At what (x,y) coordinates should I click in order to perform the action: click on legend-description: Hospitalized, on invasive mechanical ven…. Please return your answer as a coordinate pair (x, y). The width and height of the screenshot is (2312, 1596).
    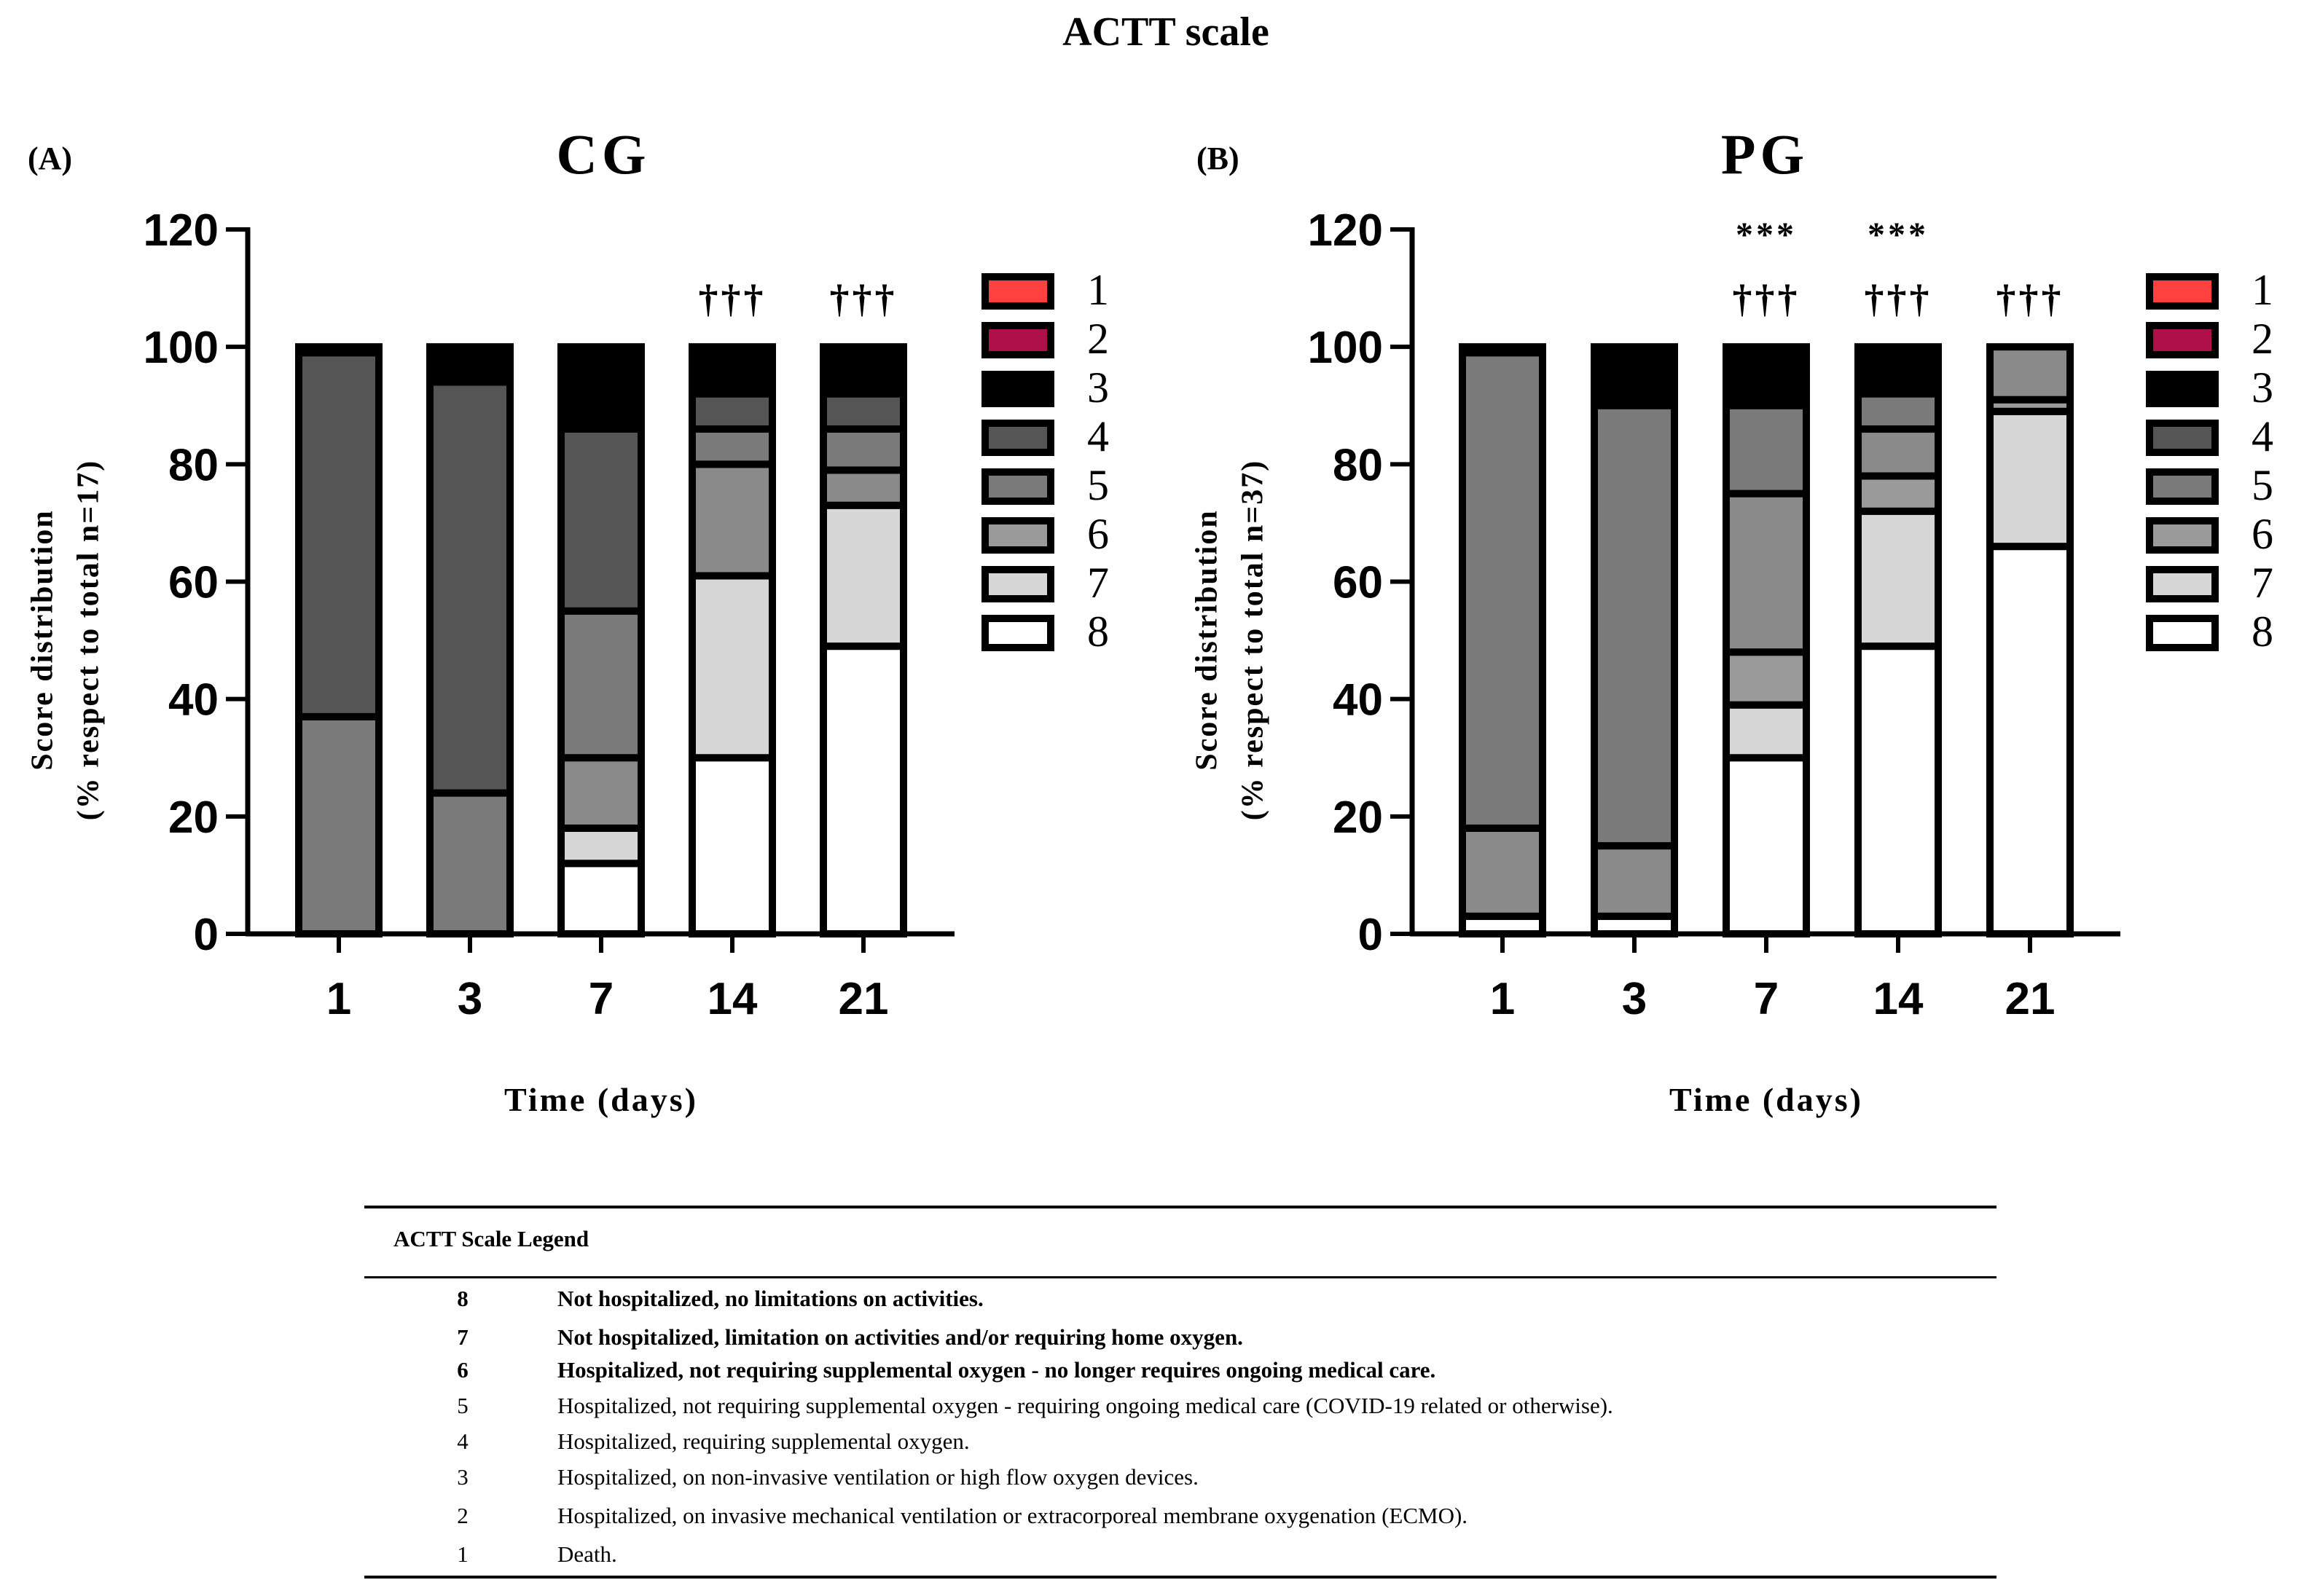
    Looking at the image, I should click on (1012, 1515).